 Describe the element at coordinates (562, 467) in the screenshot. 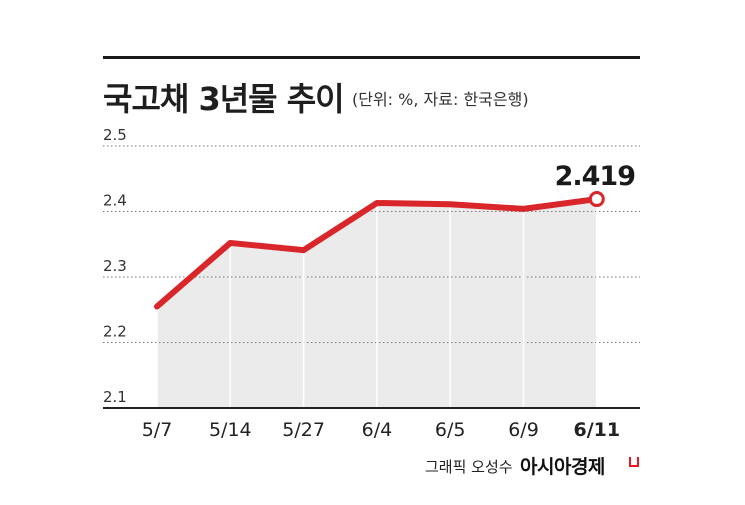

I see `brand-logo: 아시아경제` at that location.